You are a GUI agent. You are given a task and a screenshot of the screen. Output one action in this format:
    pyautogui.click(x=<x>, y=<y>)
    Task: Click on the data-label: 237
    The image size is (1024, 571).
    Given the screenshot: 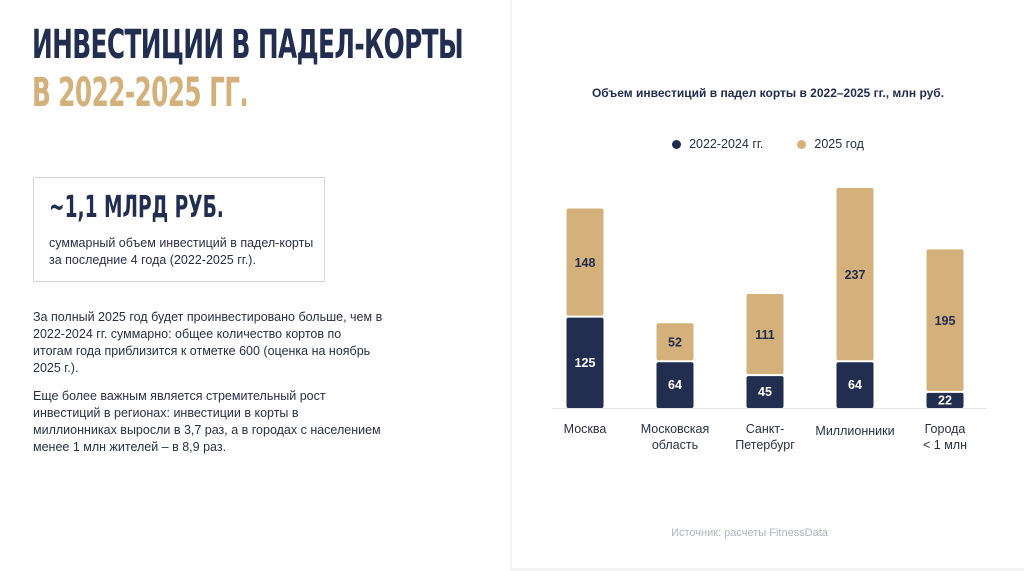 What is the action you would take?
    pyautogui.click(x=855, y=275)
    